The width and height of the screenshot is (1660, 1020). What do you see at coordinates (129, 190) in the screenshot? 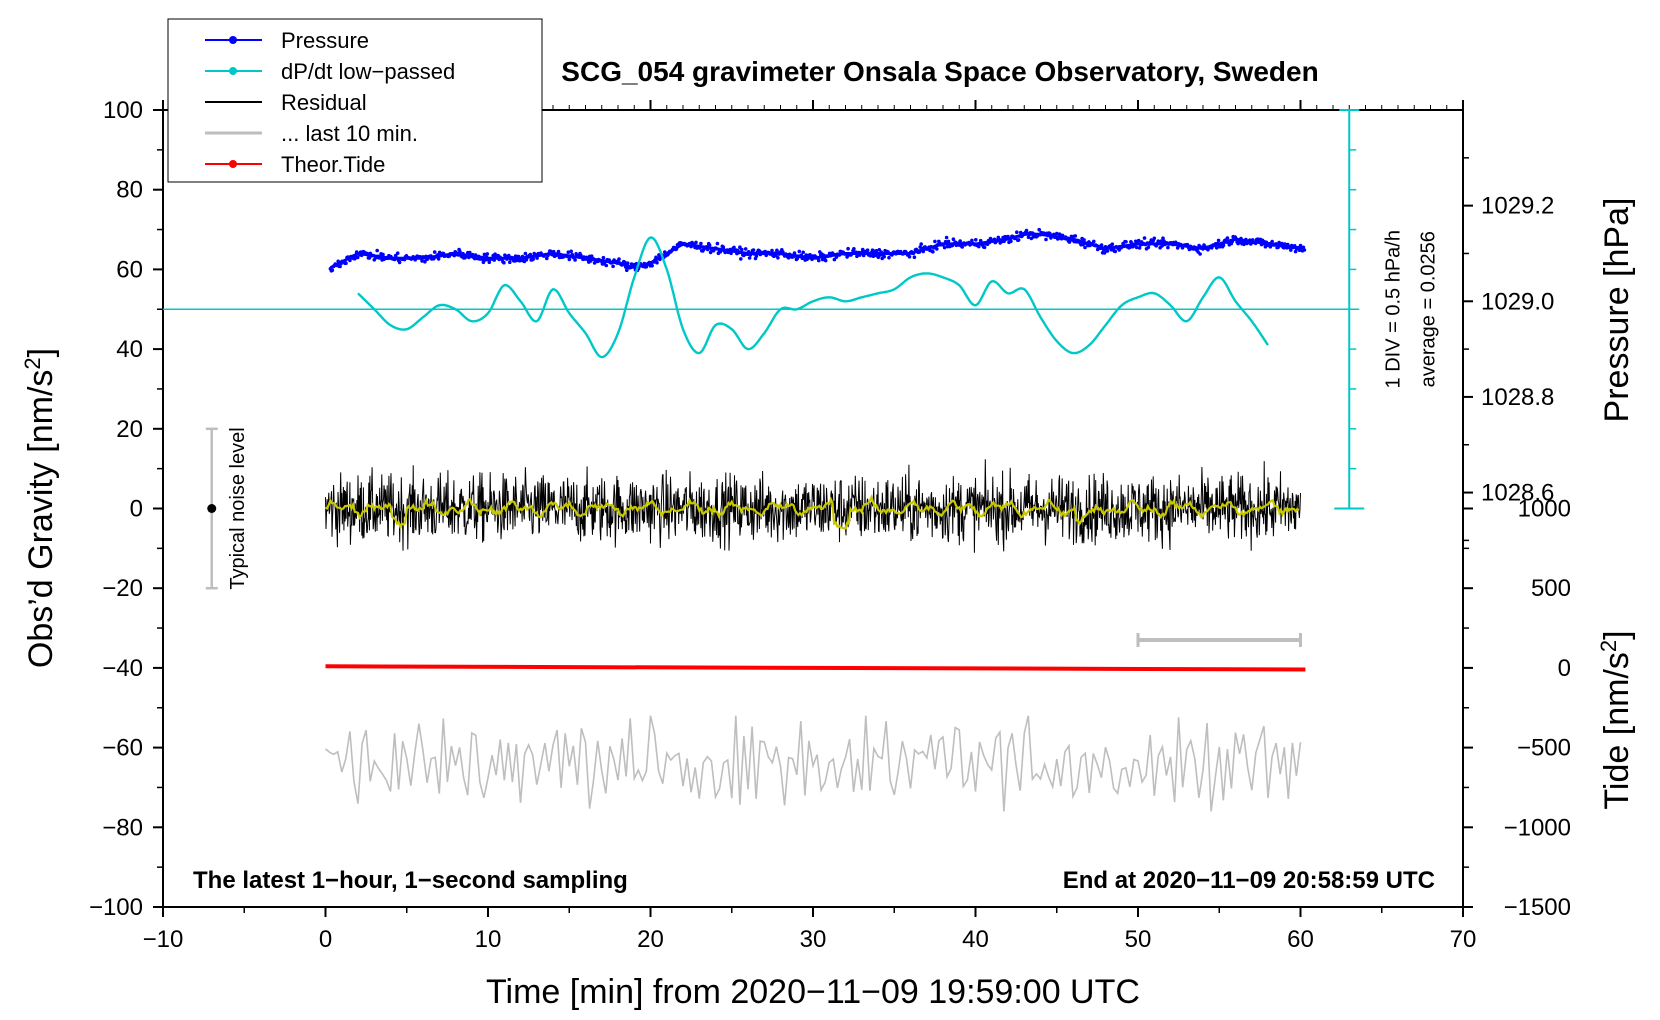
I see `y-tick-label: 80` at bounding box center [129, 190].